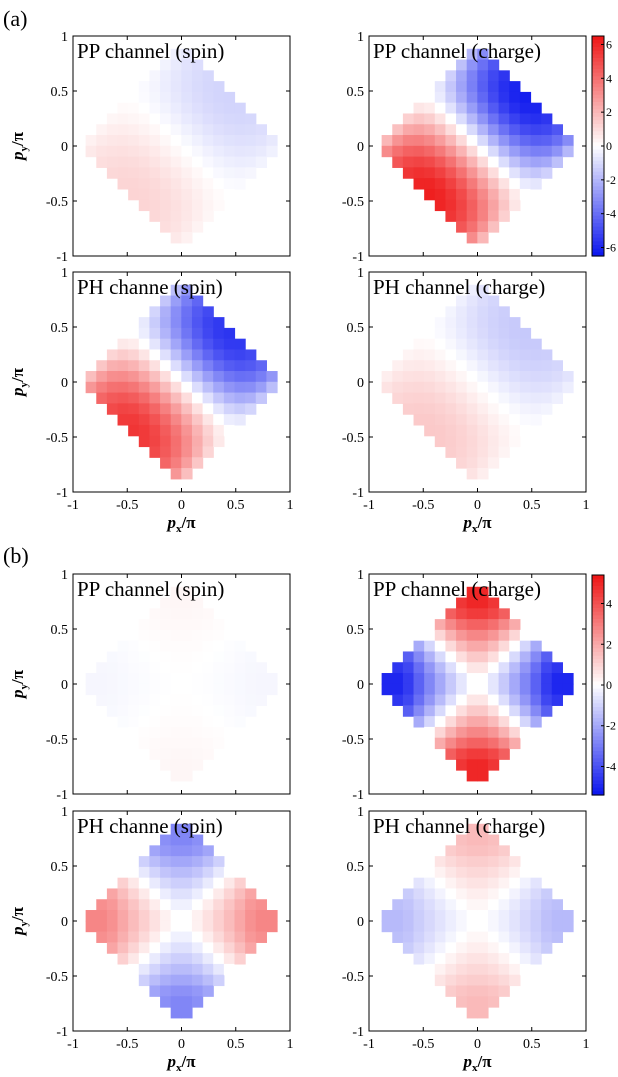  What do you see at coordinates (358, 1032) in the screenshot?
I see `y-tick-label: -1` at bounding box center [358, 1032].